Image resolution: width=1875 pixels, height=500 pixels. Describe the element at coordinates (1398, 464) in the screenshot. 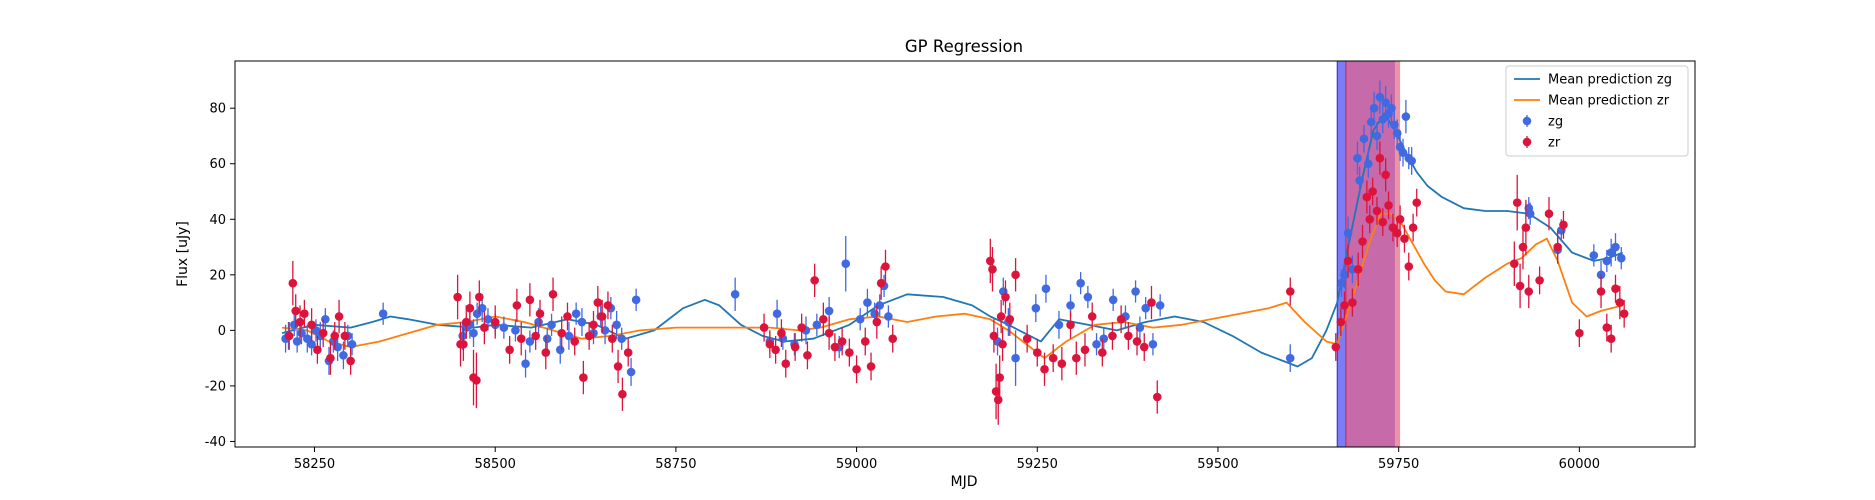

I see `x-tick-label: 59750` at that location.